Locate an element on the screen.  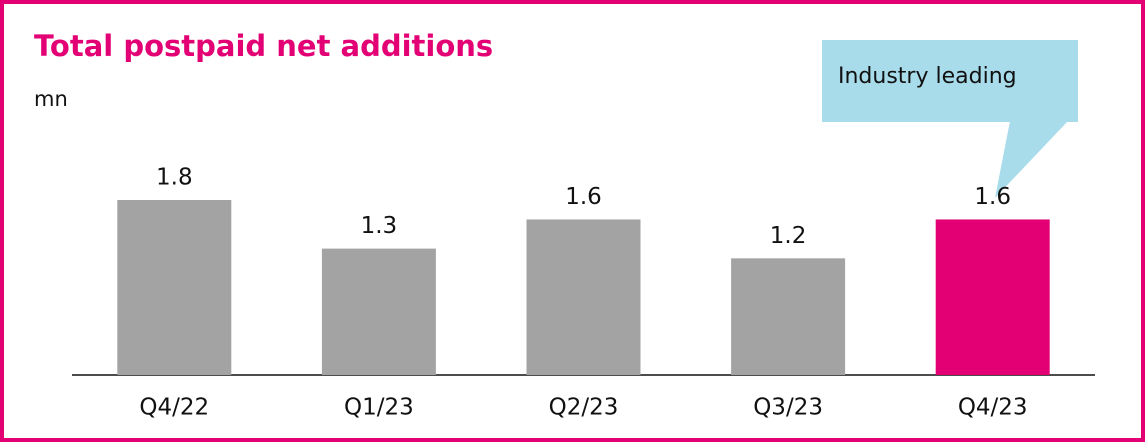
value-label: 1.2 is located at coordinates (788, 236).